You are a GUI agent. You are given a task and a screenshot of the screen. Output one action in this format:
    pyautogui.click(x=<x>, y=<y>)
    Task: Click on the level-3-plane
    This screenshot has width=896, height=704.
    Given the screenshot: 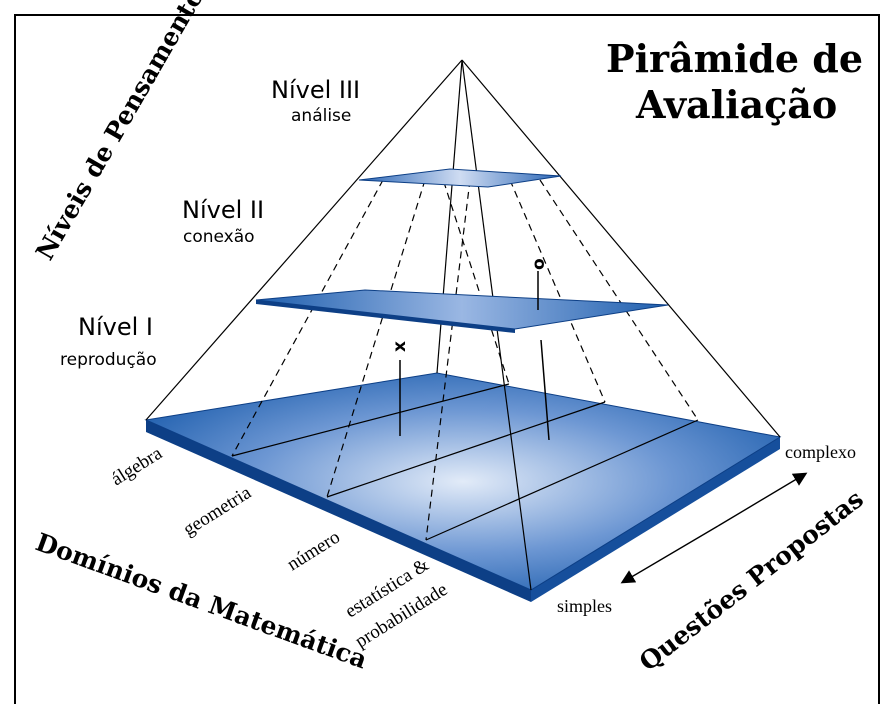 What is the action you would take?
    pyautogui.click(x=460, y=178)
    